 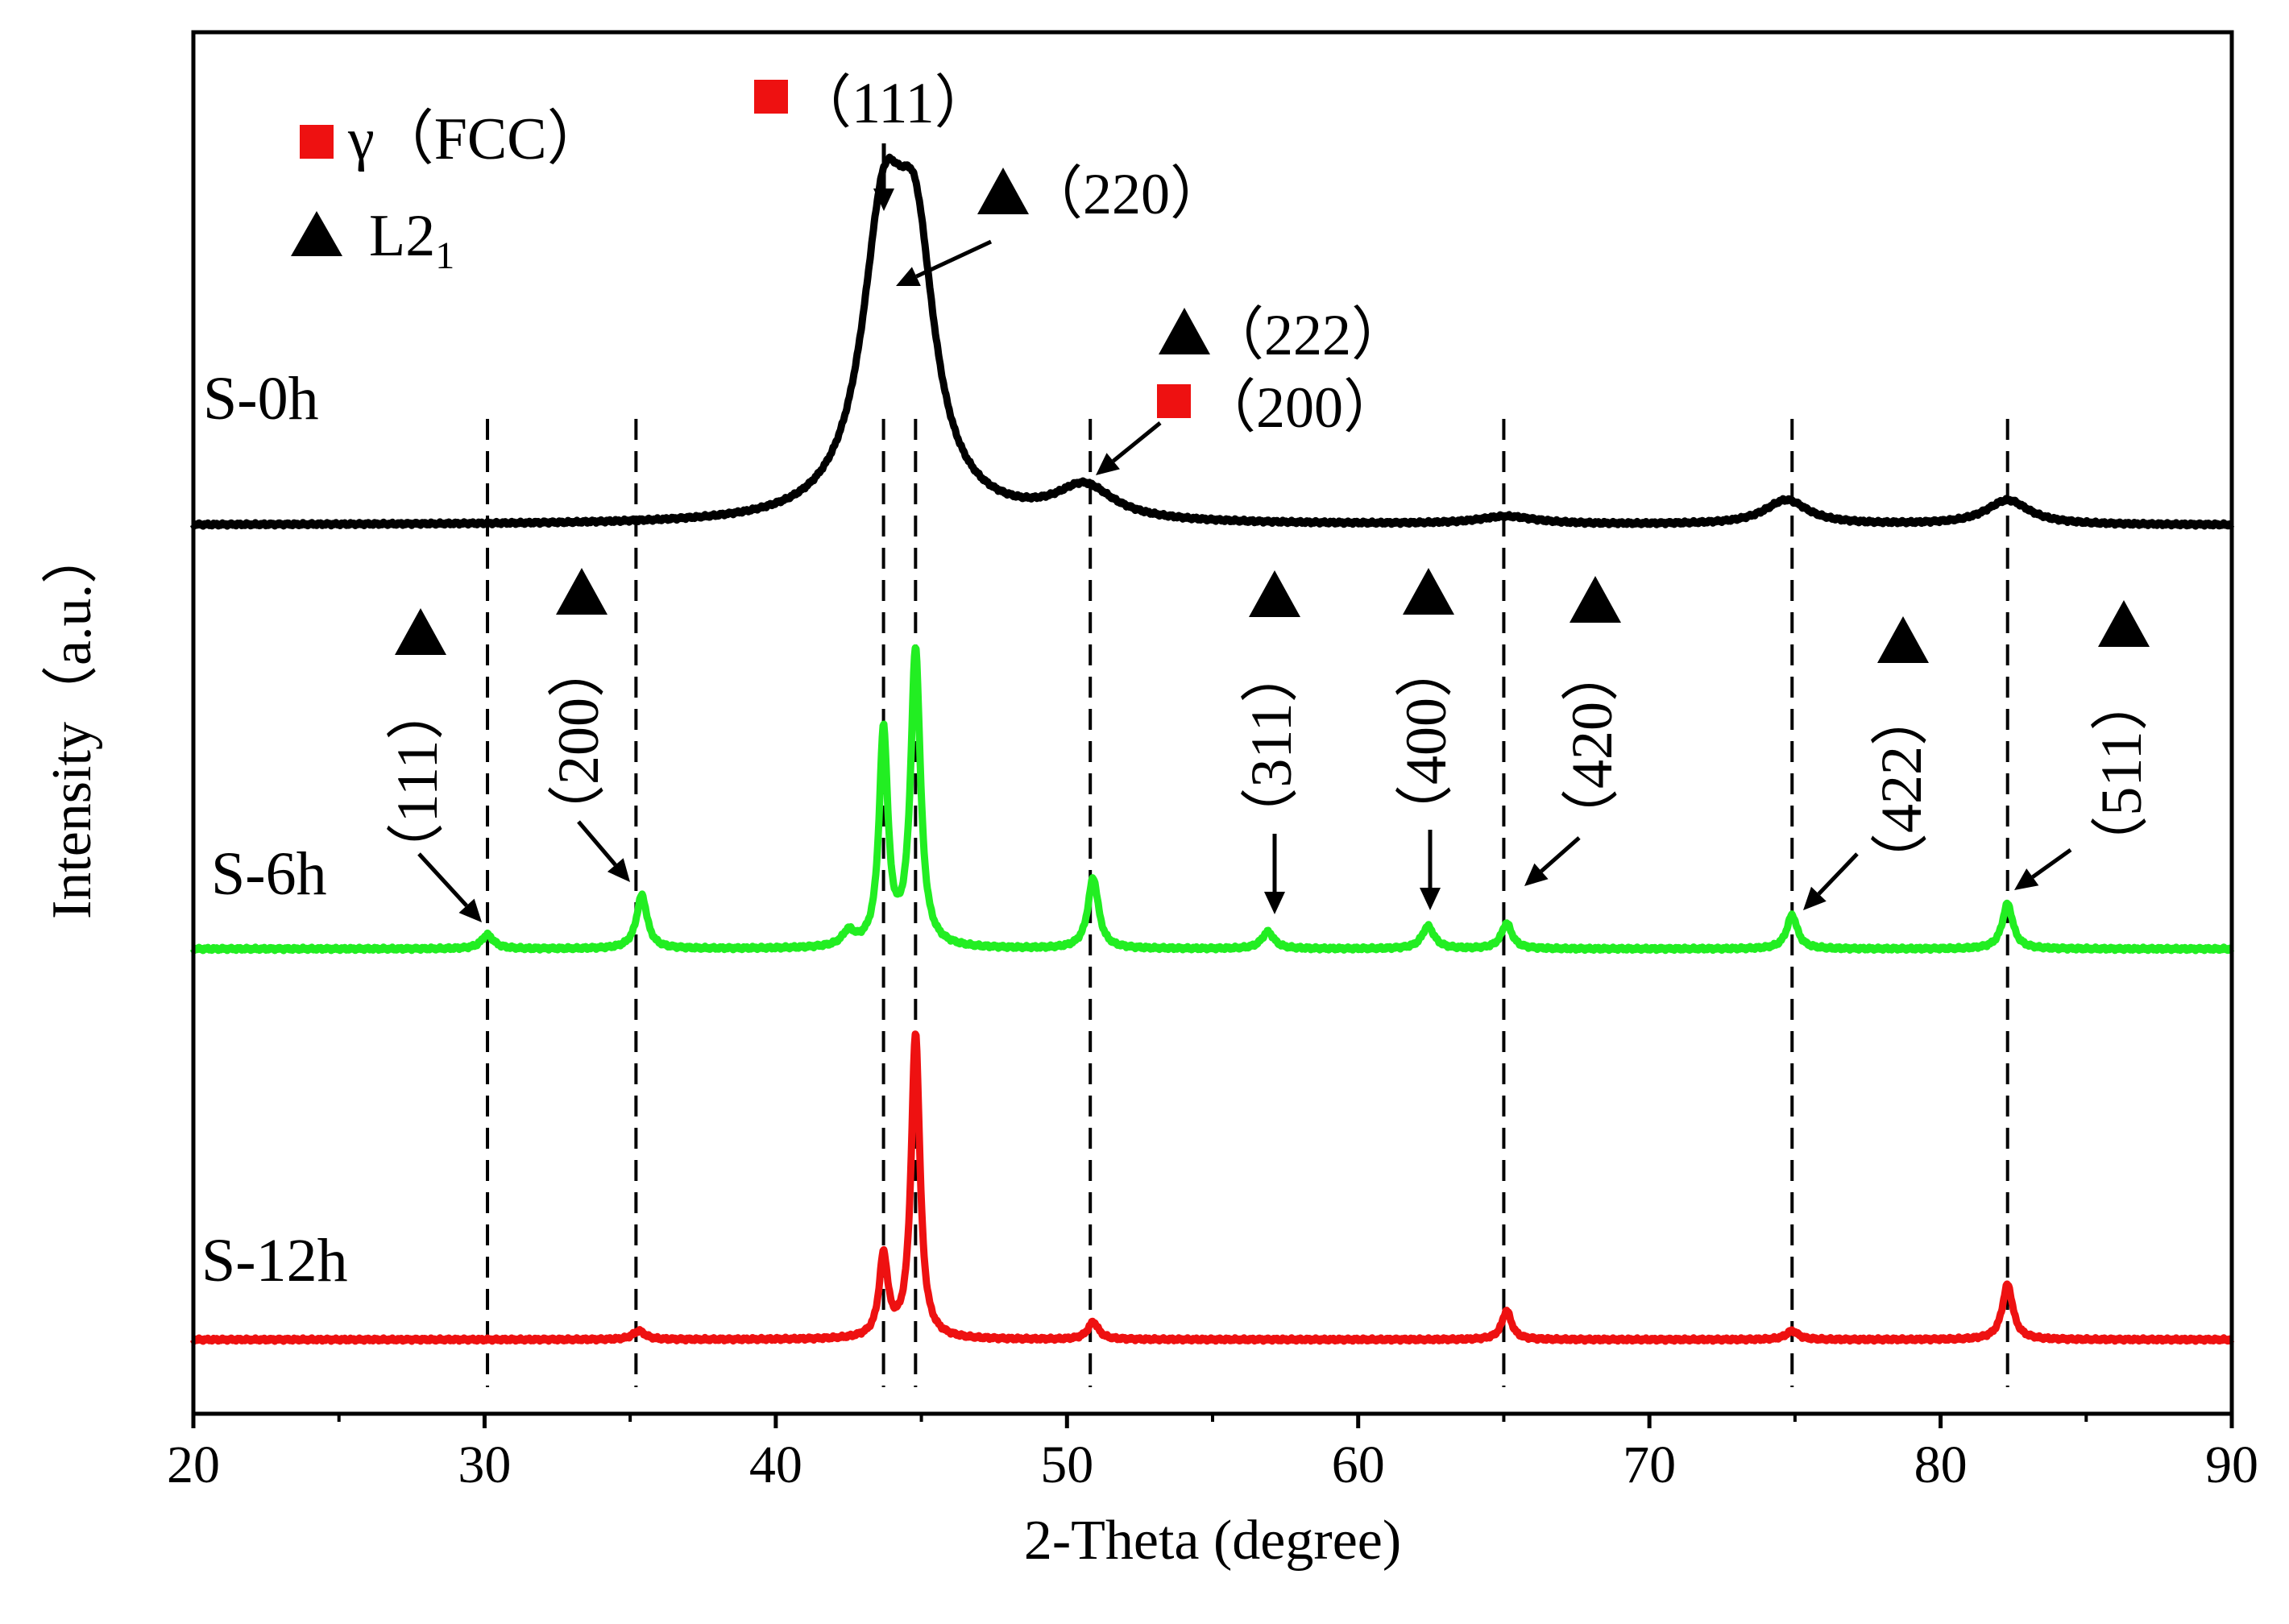 I want to click on legend-l21-marker, so click(x=316, y=234).